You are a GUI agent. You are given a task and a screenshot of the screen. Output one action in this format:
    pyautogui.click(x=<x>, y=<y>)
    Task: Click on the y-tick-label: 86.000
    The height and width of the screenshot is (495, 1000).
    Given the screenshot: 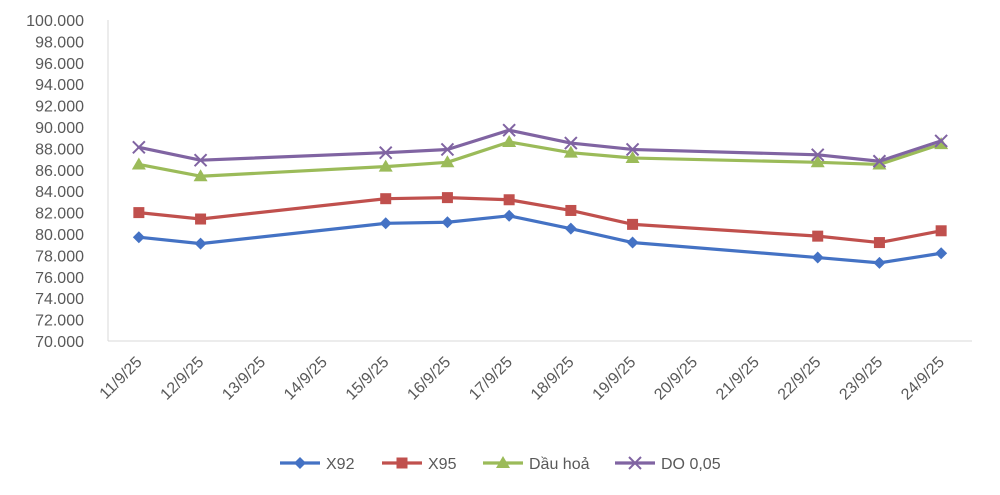 What is the action you would take?
    pyautogui.click(x=59, y=171)
    